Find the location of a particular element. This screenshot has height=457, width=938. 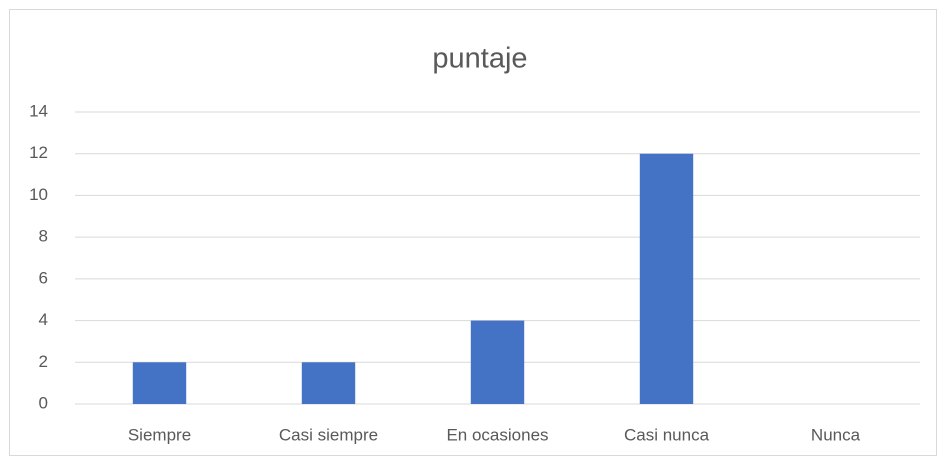

y-tick-label: 10 is located at coordinates (38, 194).